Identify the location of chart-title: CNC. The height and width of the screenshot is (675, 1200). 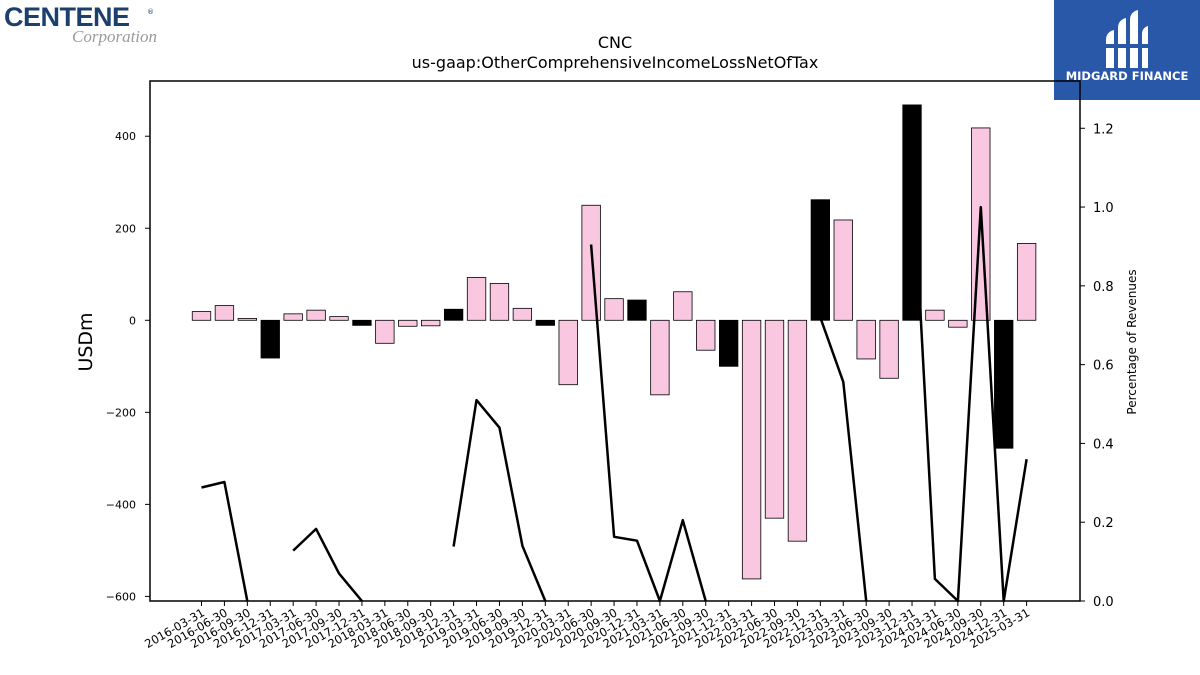
(615, 42).